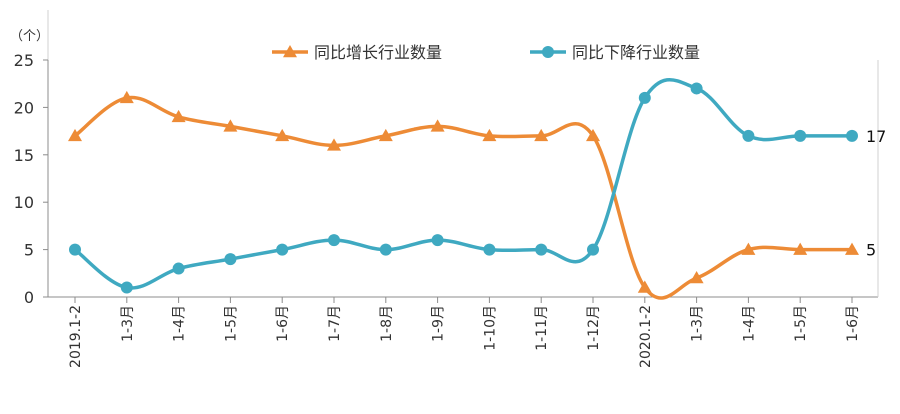 Image resolution: width=900 pixels, height=414 pixels. What do you see at coordinates (24, 202) in the screenshot?
I see `y-tick-label-10: 10` at bounding box center [24, 202].